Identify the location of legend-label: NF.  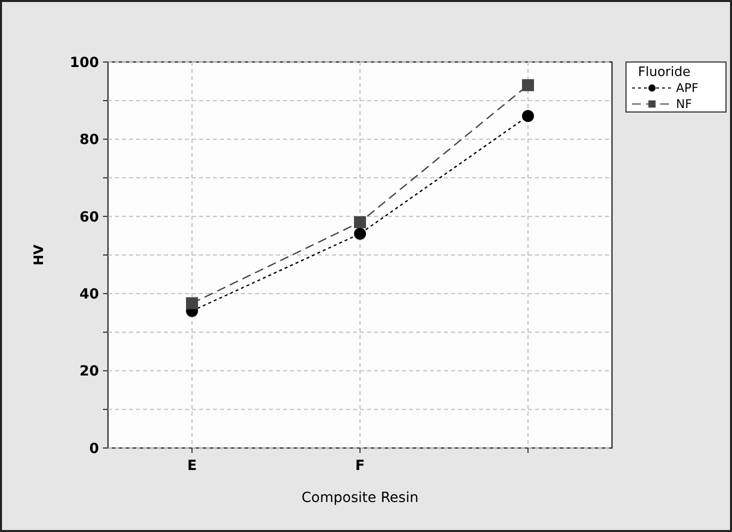
(684, 104).